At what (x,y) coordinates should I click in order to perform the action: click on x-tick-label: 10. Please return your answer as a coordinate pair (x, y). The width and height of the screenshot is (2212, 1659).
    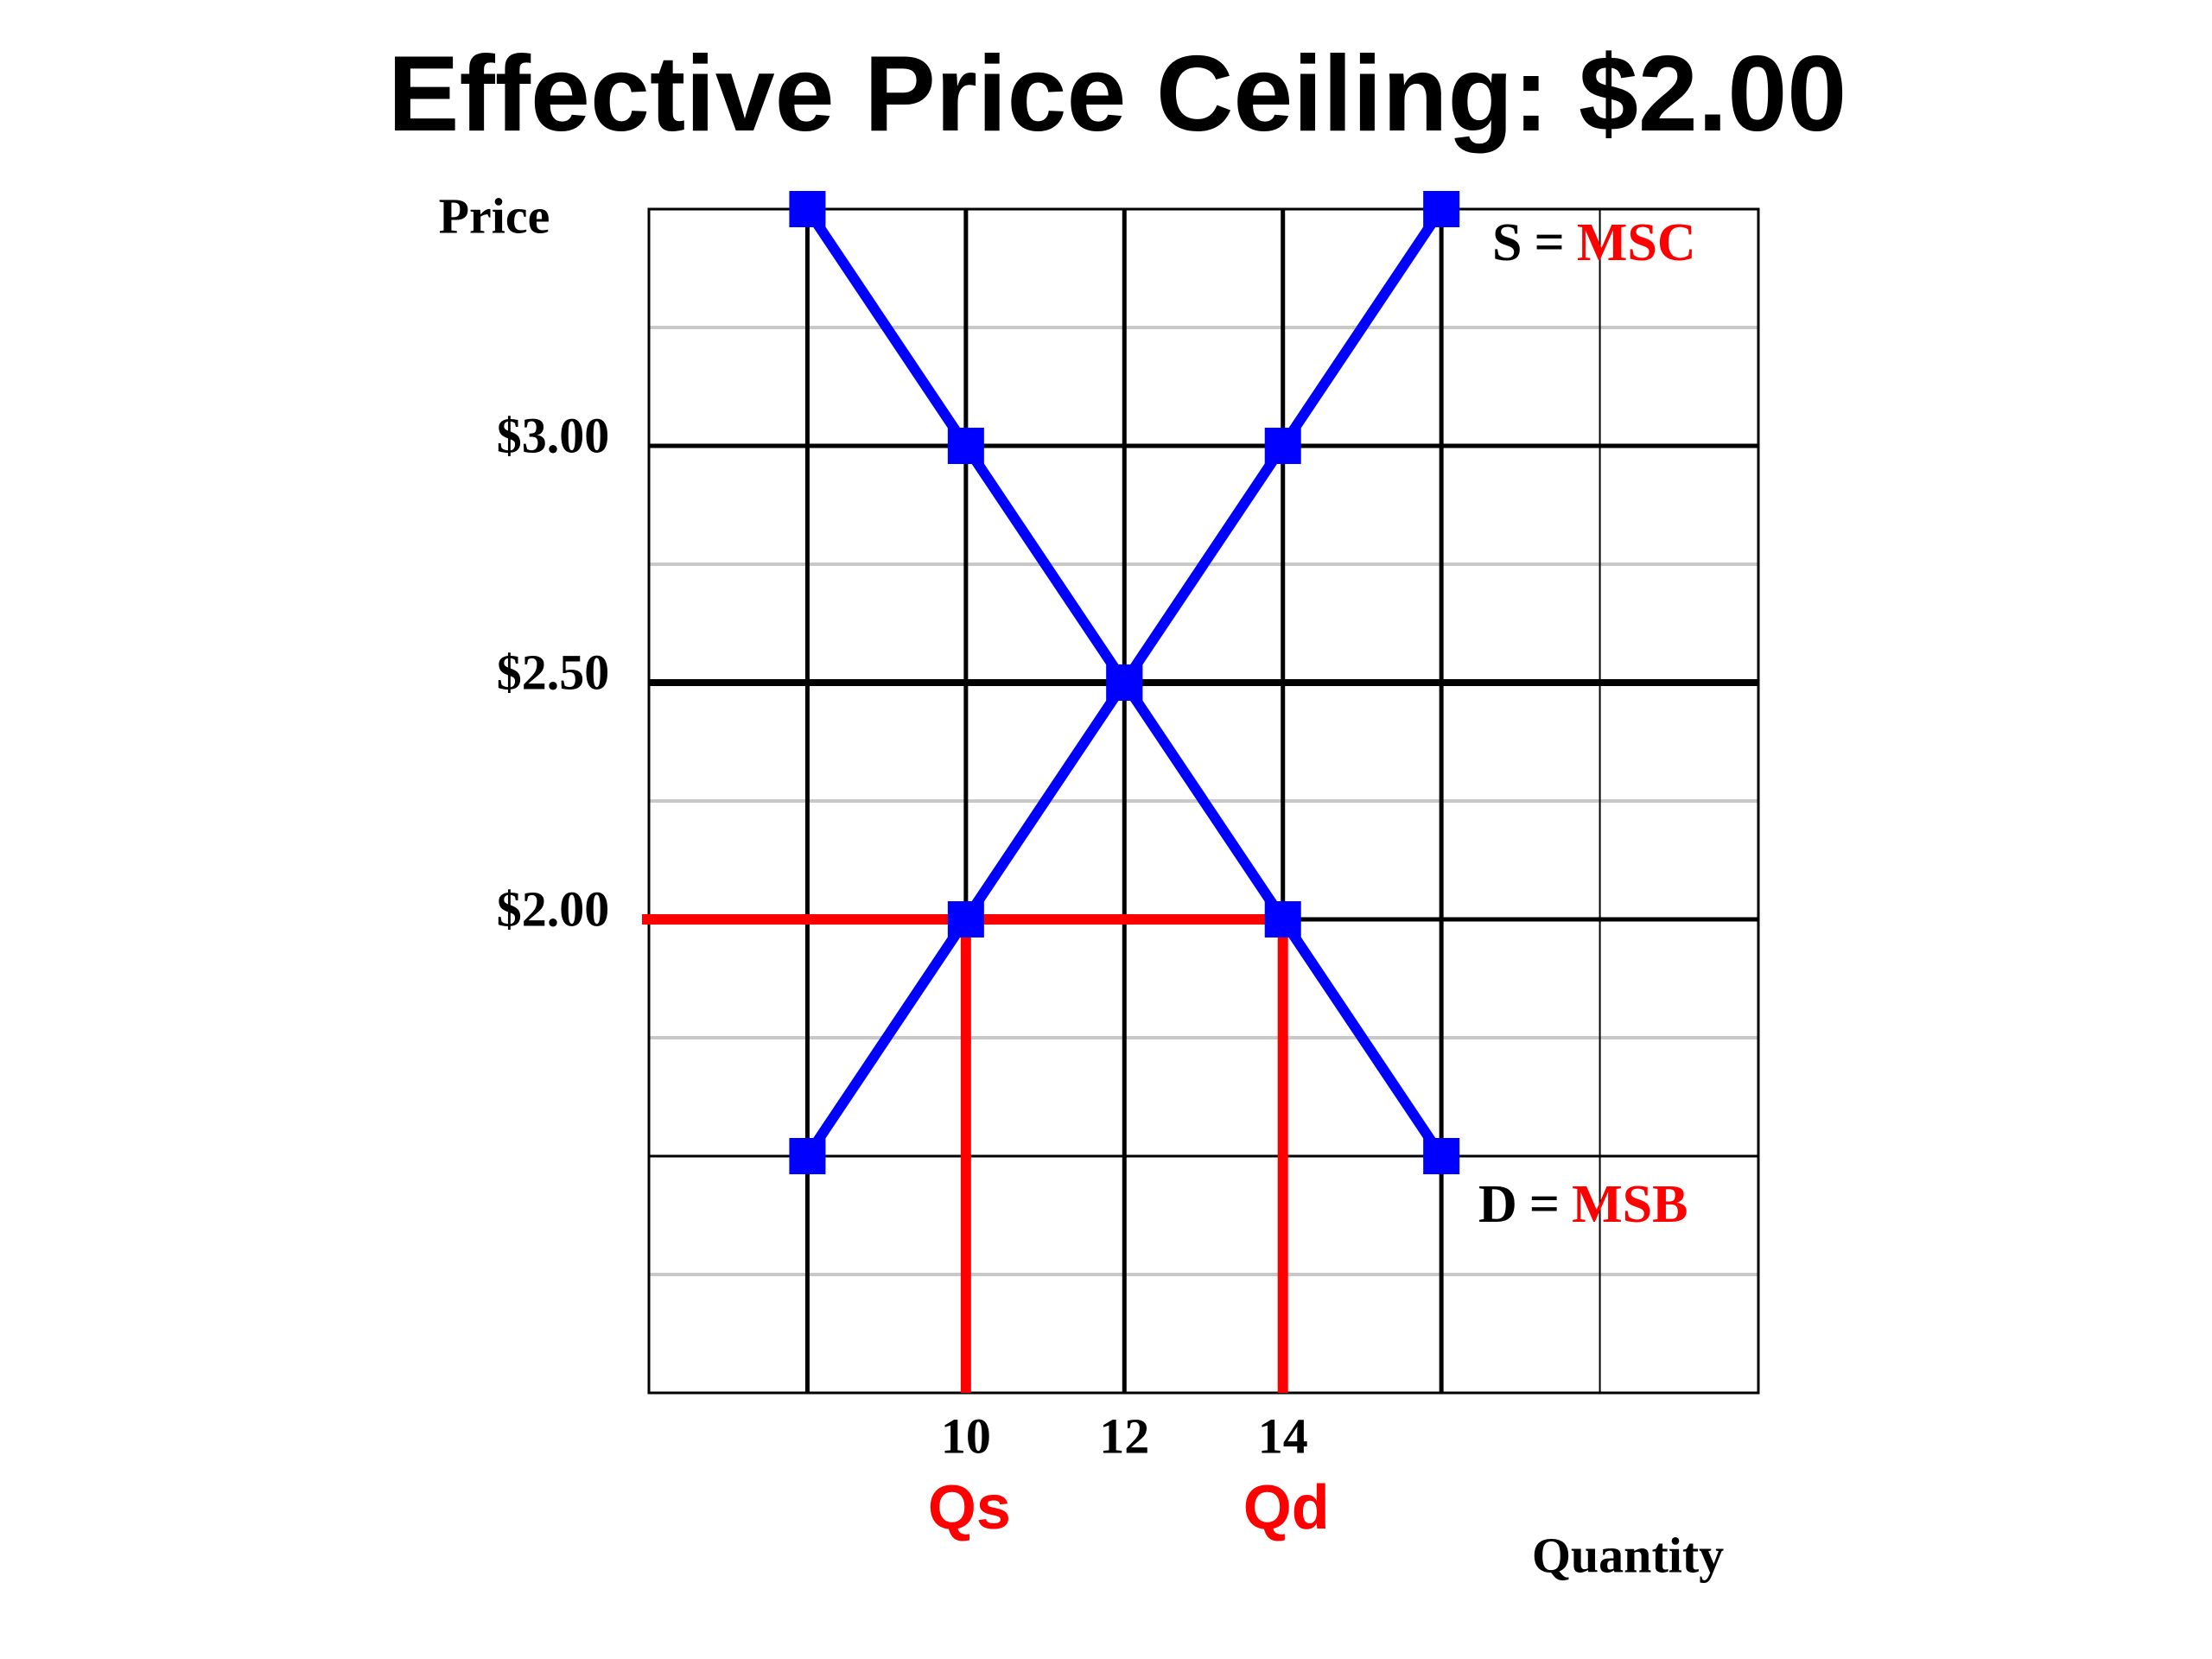
    Looking at the image, I should click on (966, 1436).